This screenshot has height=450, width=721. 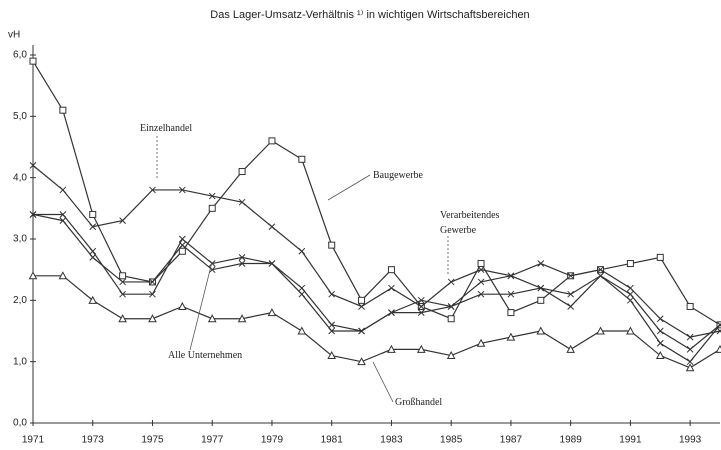 I want to click on x-tick-label: 1977, so click(x=212, y=440).